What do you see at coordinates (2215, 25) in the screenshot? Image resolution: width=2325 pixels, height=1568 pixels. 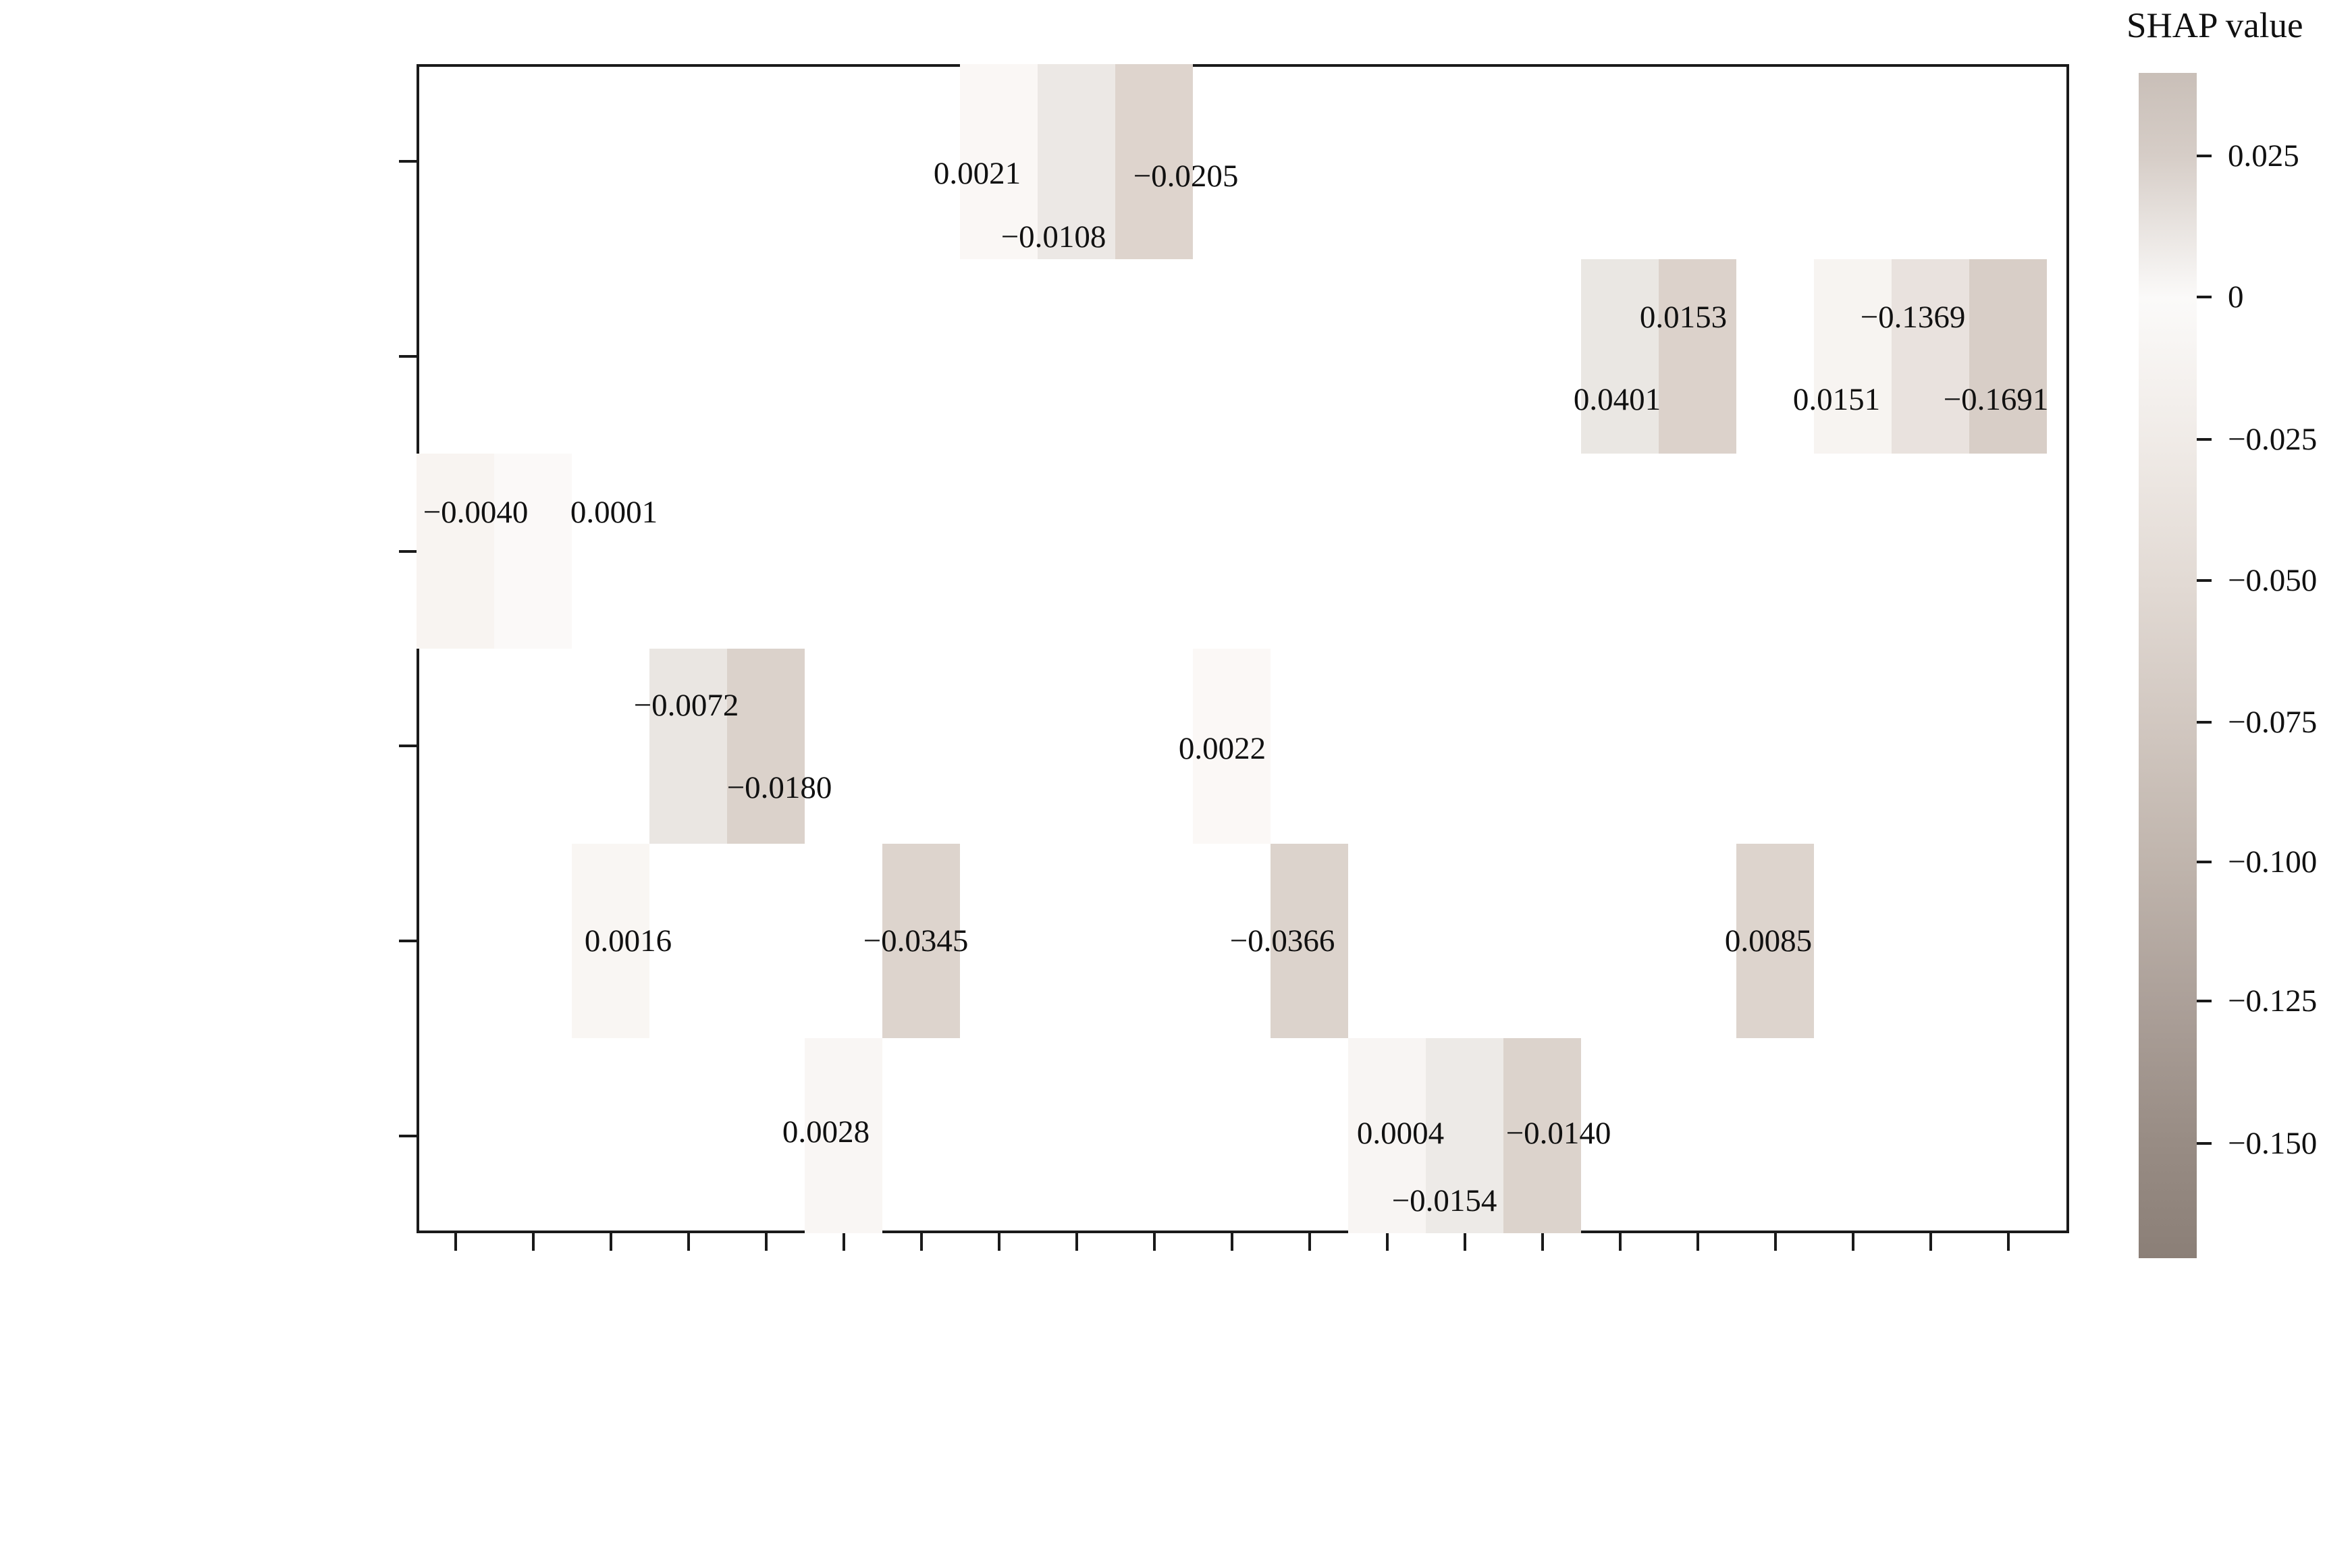 I see `colorbar-title: SHAP value` at bounding box center [2215, 25].